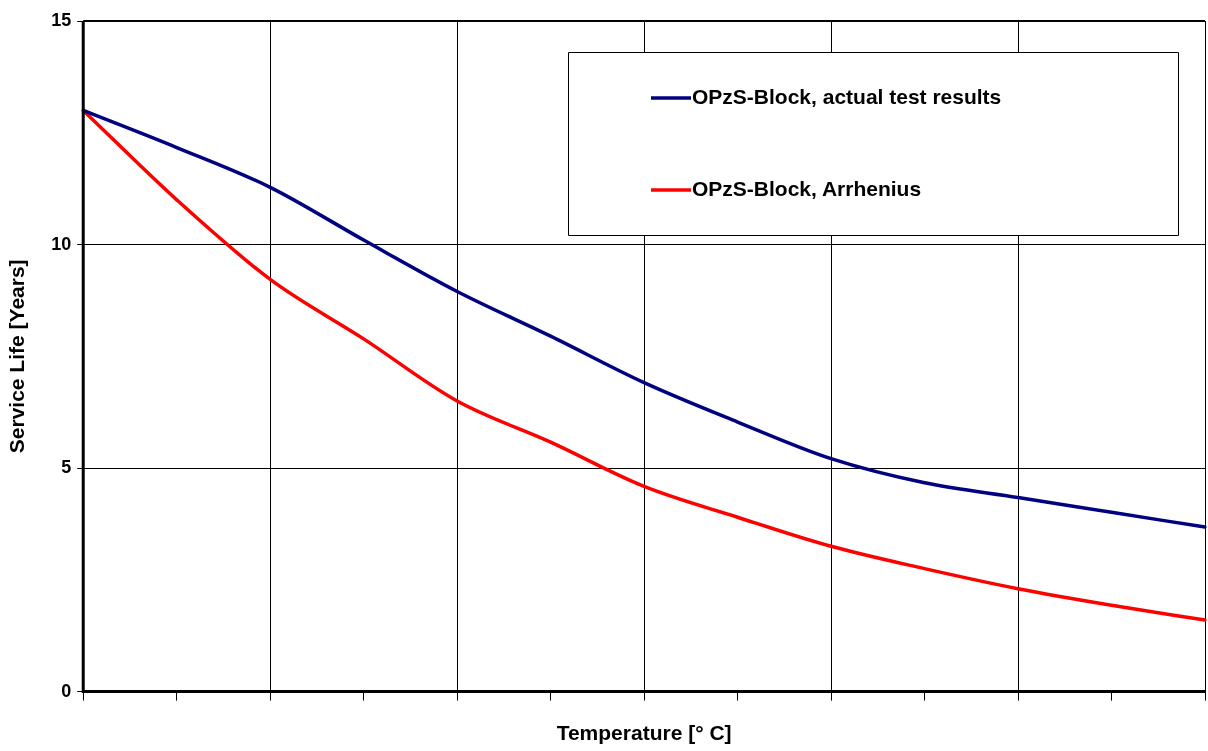 The height and width of the screenshot is (751, 1208). Describe the element at coordinates (61, 19) in the screenshot. I see `y-tick-label: 15` at that location.